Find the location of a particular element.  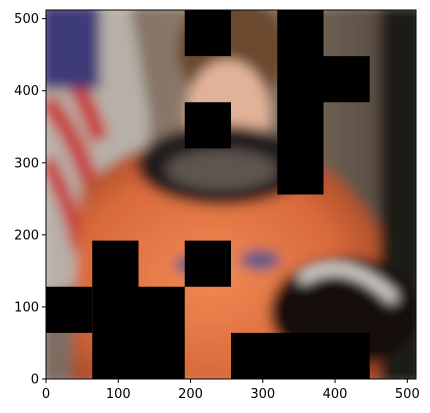

x-tick-label: 300 is located at coordinates (262, 394).